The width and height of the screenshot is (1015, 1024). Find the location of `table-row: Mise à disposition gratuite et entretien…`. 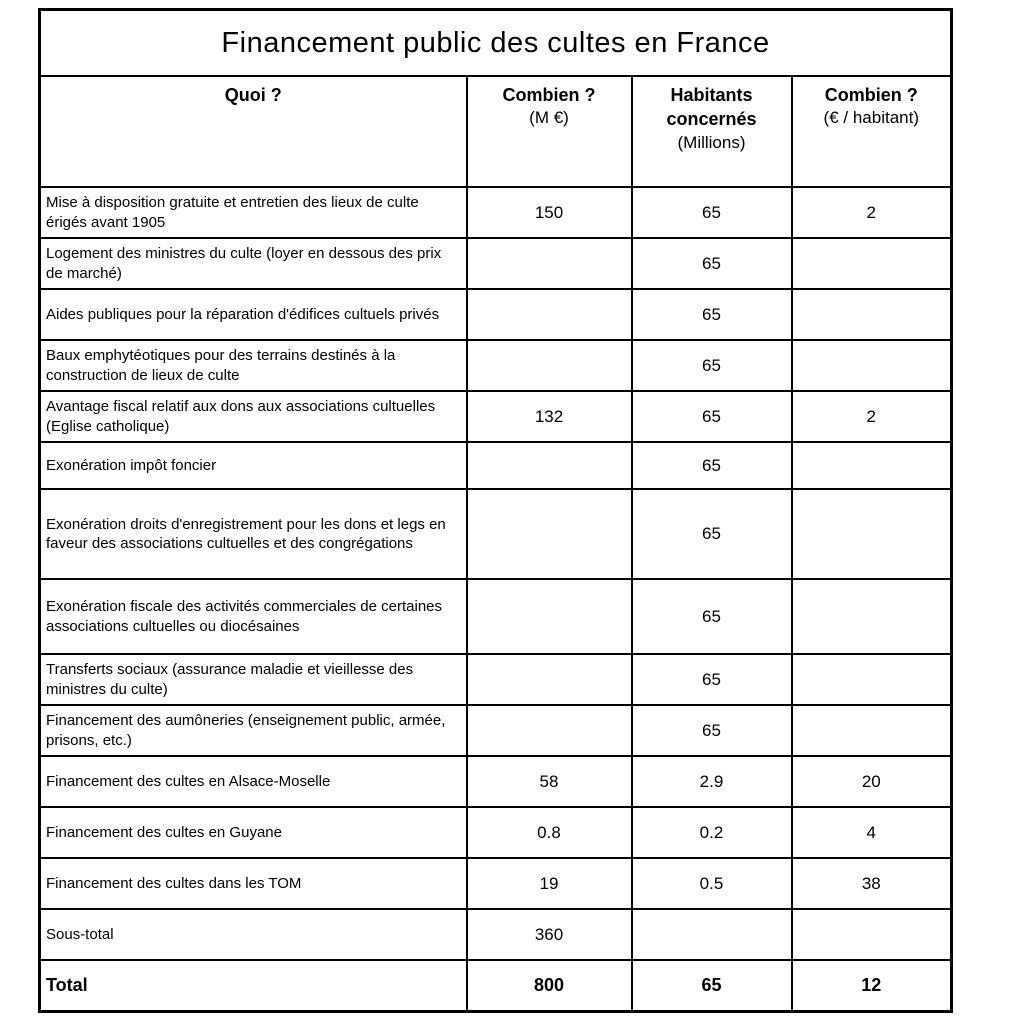

table-row: Mise à disposition gratuite et entretien… is located at coordinates (495, 212).